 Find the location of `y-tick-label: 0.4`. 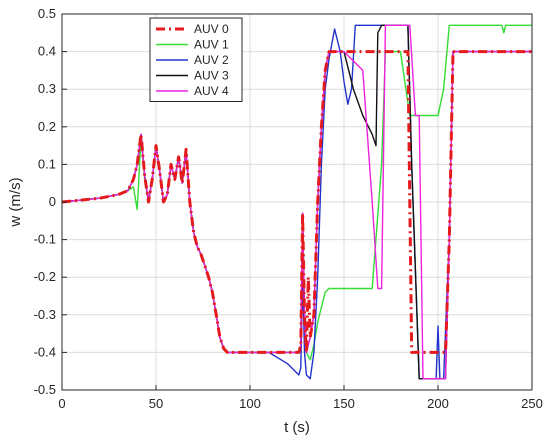

y-tick-label: 0.4 is located at coordinates (47, 51).